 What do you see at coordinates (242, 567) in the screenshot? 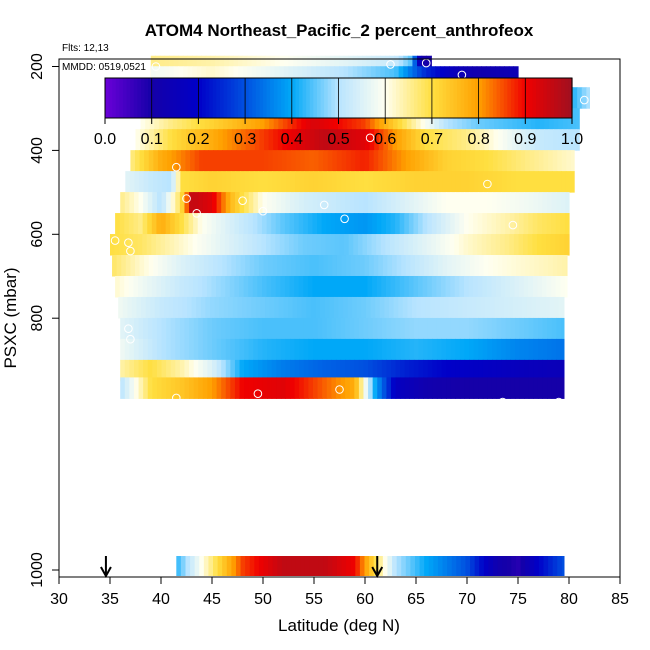
I see `range-arrows` at bounding box center [242, 567].